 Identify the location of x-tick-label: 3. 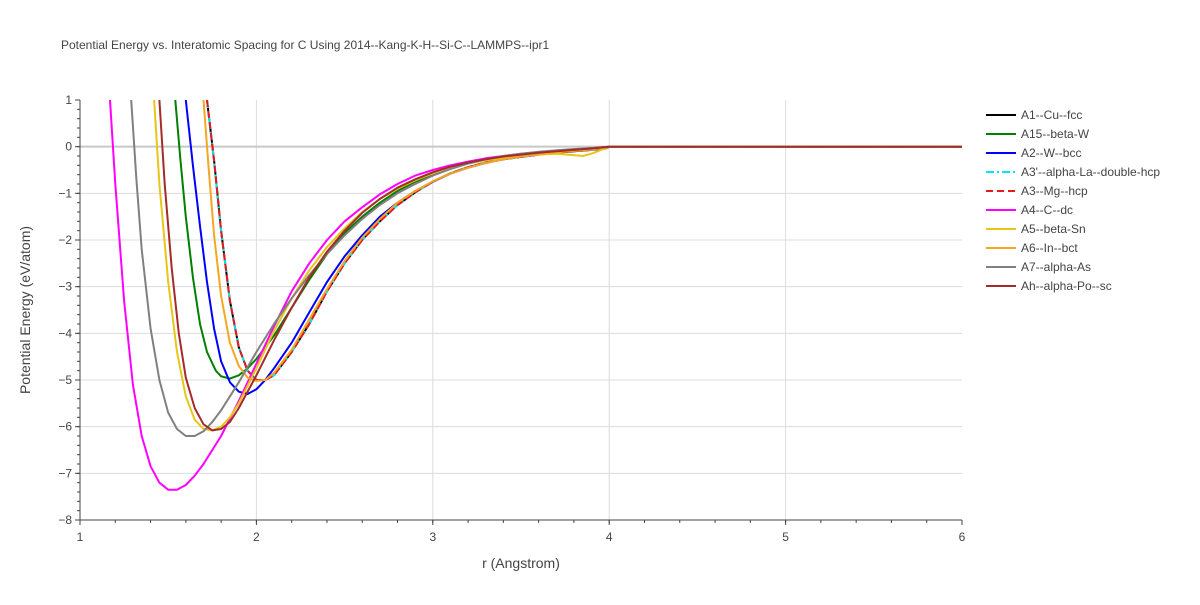
(432, 537).